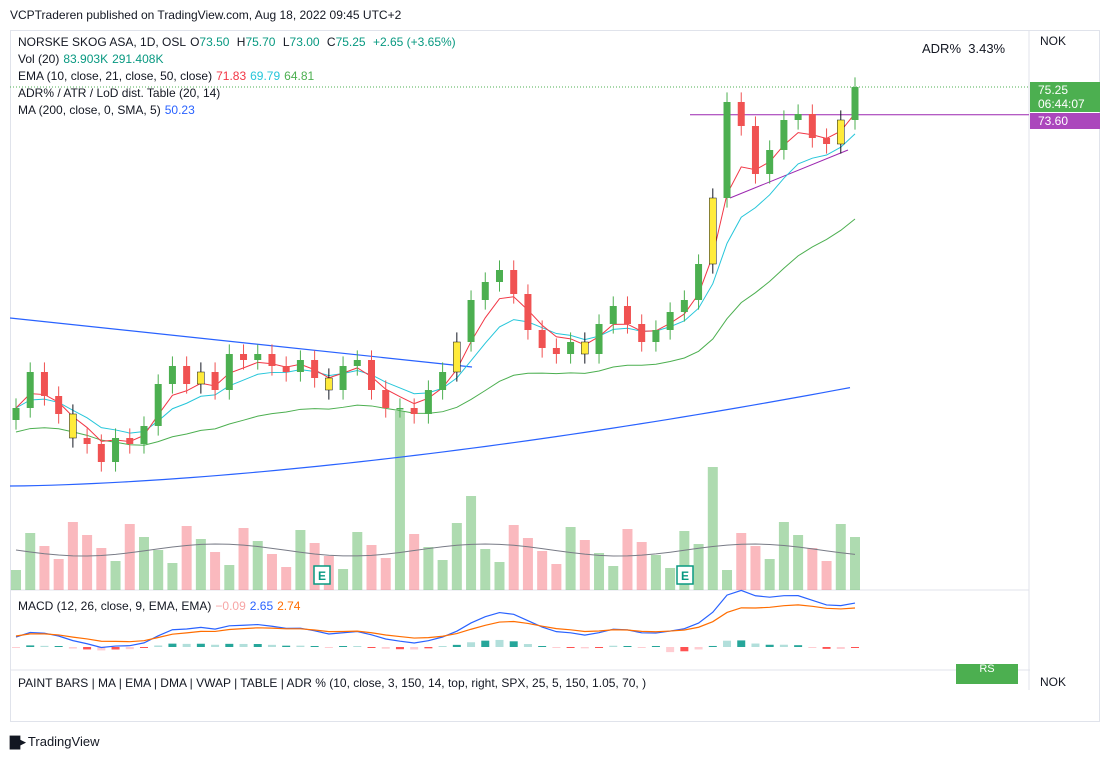 The width and height of the screenshot is (1113, 759). What do you see at coordinates (55, 741) in the screenshot?
I see `tradingview-footer: ▇▸ TradingView` at bounding box center [55, 741].